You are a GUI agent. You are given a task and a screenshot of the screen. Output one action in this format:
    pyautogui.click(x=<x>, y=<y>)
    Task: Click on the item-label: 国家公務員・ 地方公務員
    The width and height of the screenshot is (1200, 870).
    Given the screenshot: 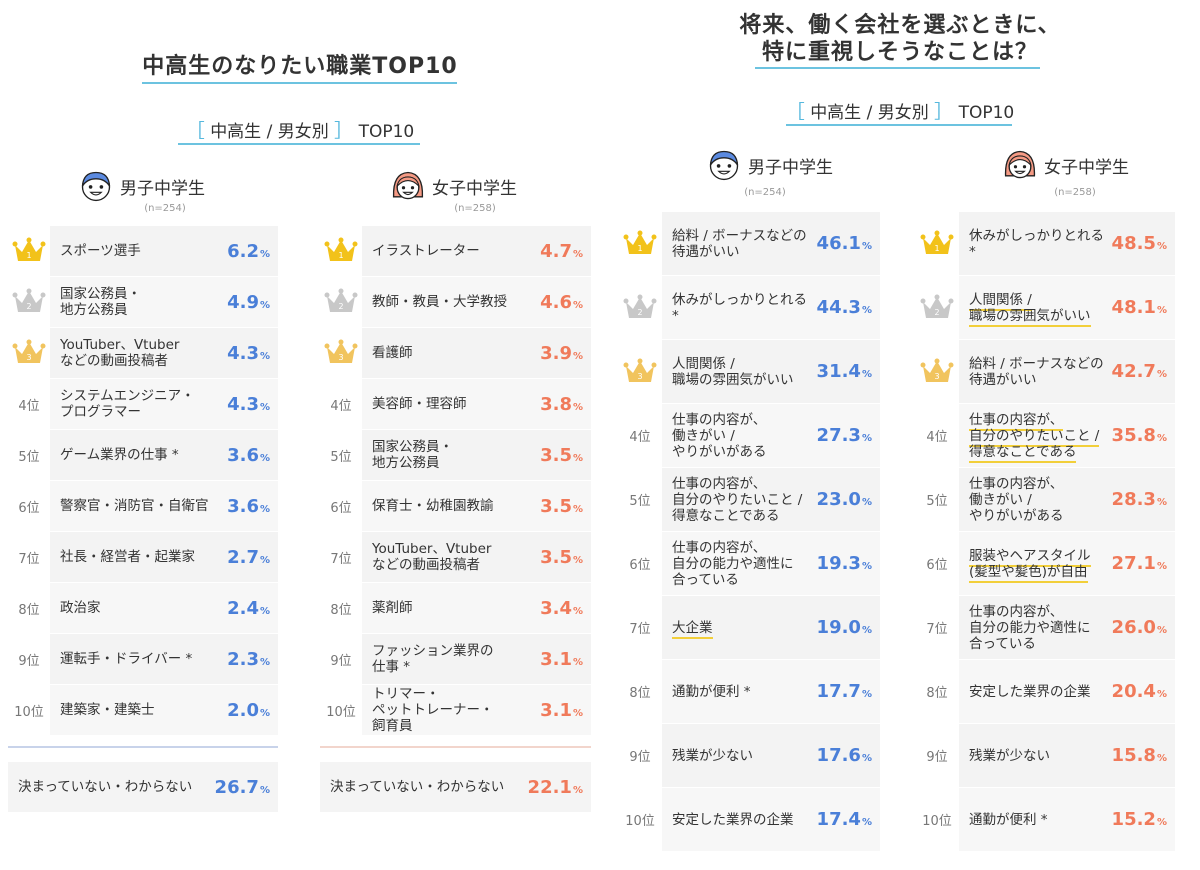 What is the action you would take?
    pyautogui.click(x=412, y=455)
    